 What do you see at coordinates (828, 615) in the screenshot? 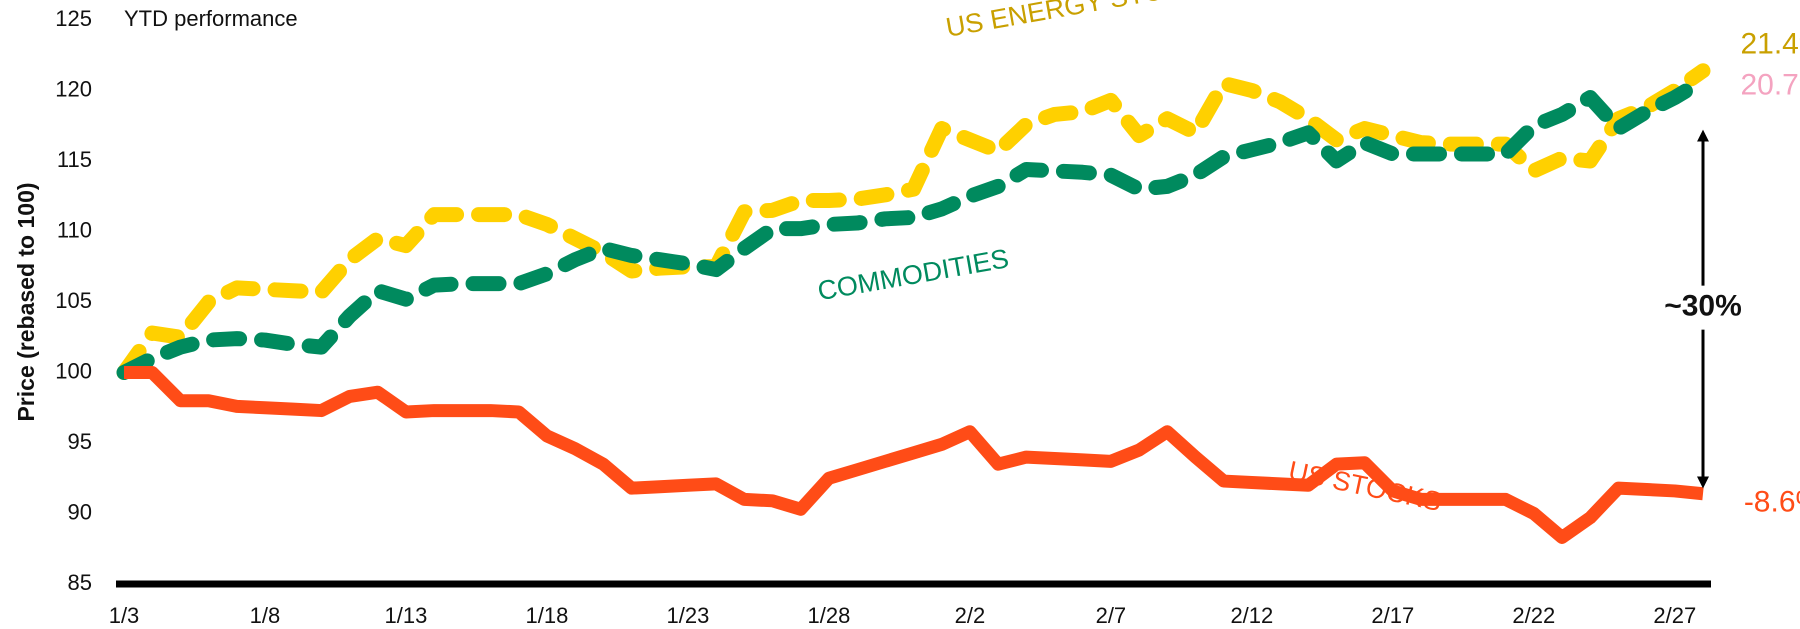
I see `x-tick-label: 1/28` at bounding box center [828, 615].